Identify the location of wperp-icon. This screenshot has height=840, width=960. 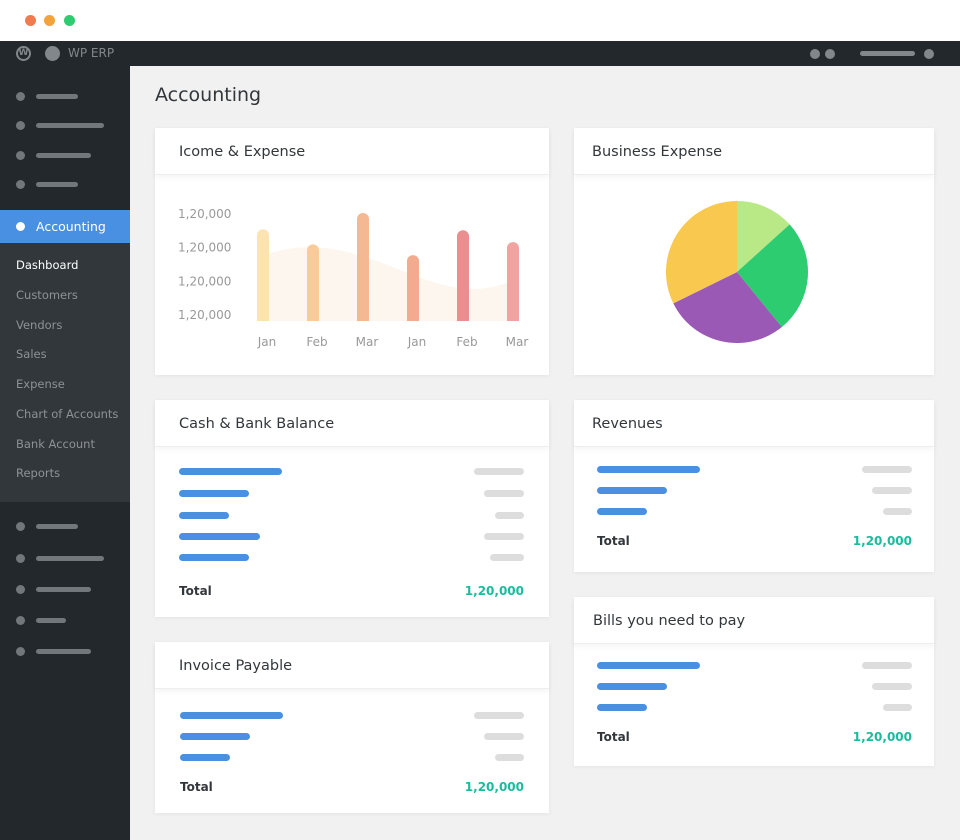
(52, 53).